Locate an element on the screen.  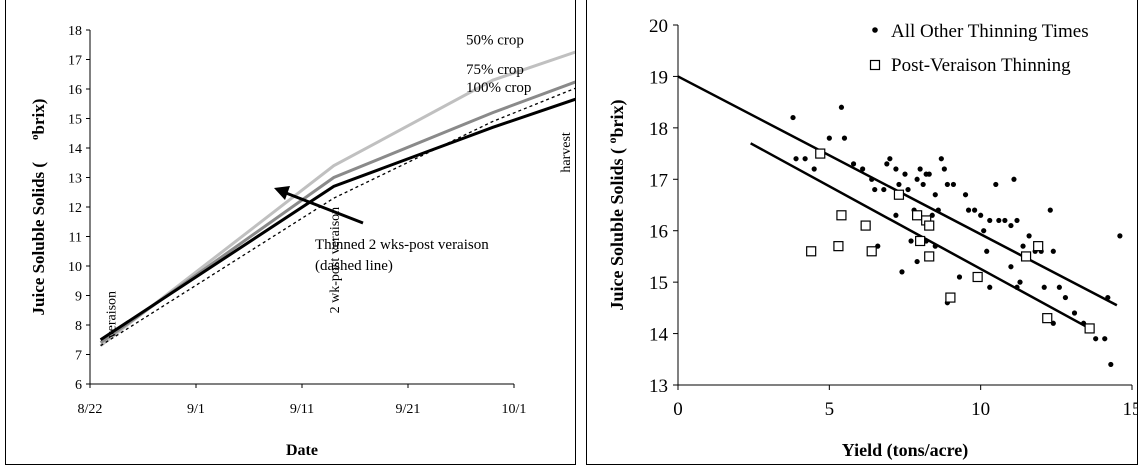
x-tick-label: 10/1 is located at coordinates (514, 409).